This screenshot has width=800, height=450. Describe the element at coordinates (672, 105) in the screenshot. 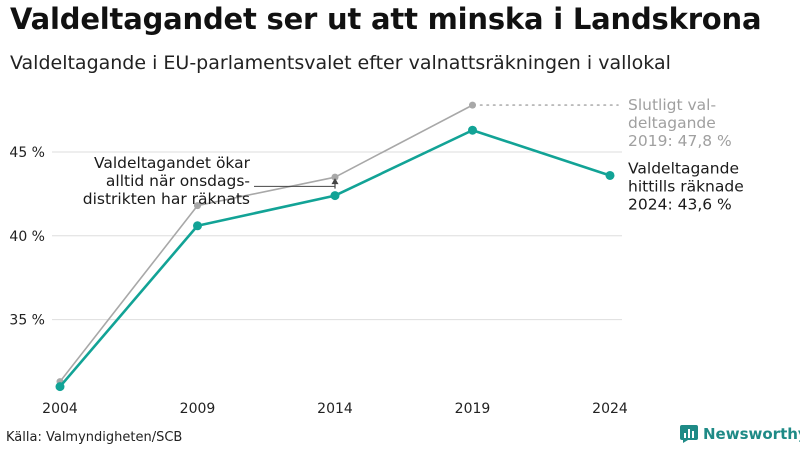

I see `final-value-label-line: Slutligt val-` at that location.